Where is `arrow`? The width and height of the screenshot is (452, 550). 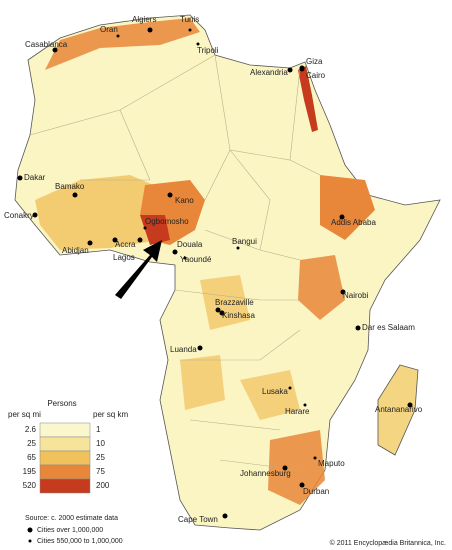
arrow is located at coordinates (138, 269).